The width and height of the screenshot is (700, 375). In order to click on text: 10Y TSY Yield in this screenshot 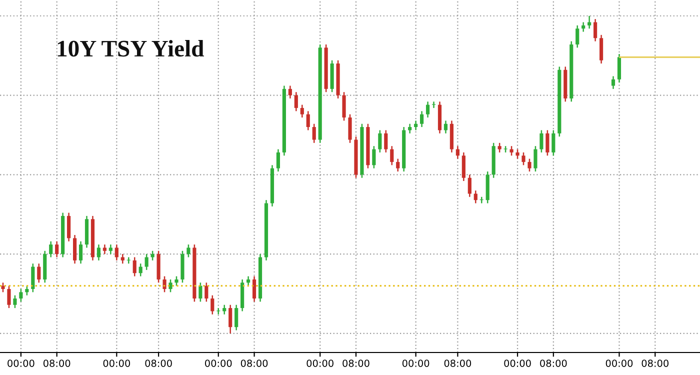, I will do `click(131, 48)`.